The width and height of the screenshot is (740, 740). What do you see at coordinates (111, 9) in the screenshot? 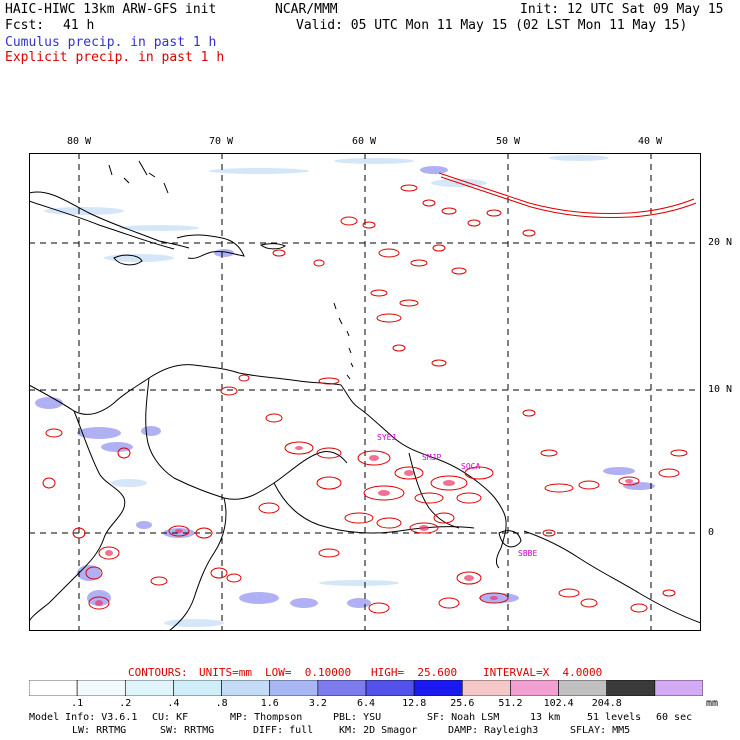
I see `model-title: HAIC-HIWC 13km ARW-GFS init` at bounding box center [111, 9].